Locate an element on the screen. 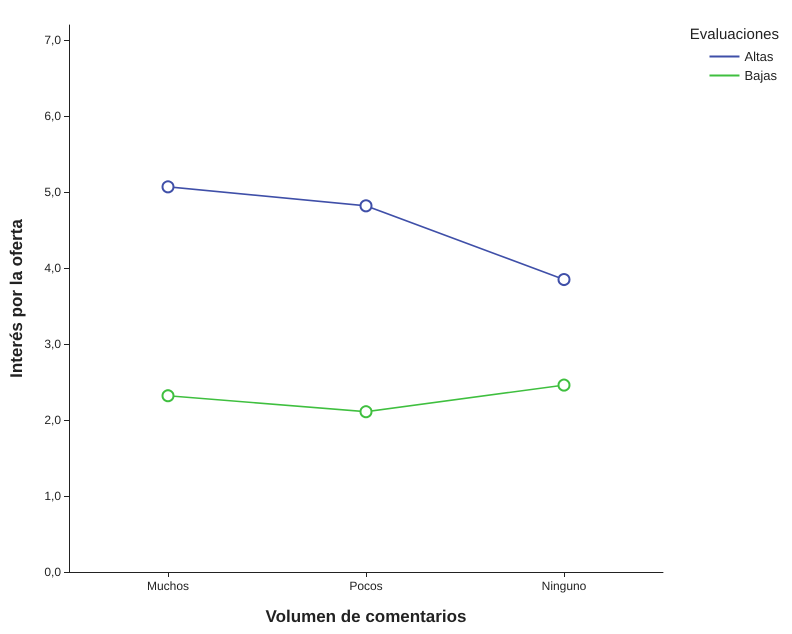  y-tick-label: 1,0 is located at coordinates (53, 496).